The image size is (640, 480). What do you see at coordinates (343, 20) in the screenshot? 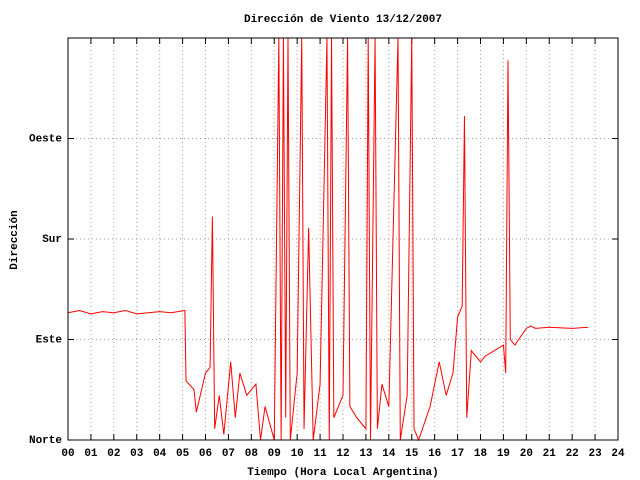
I see `chart-title: Dirección de Viento 13/12/2007` at bounding box center [343, 20].